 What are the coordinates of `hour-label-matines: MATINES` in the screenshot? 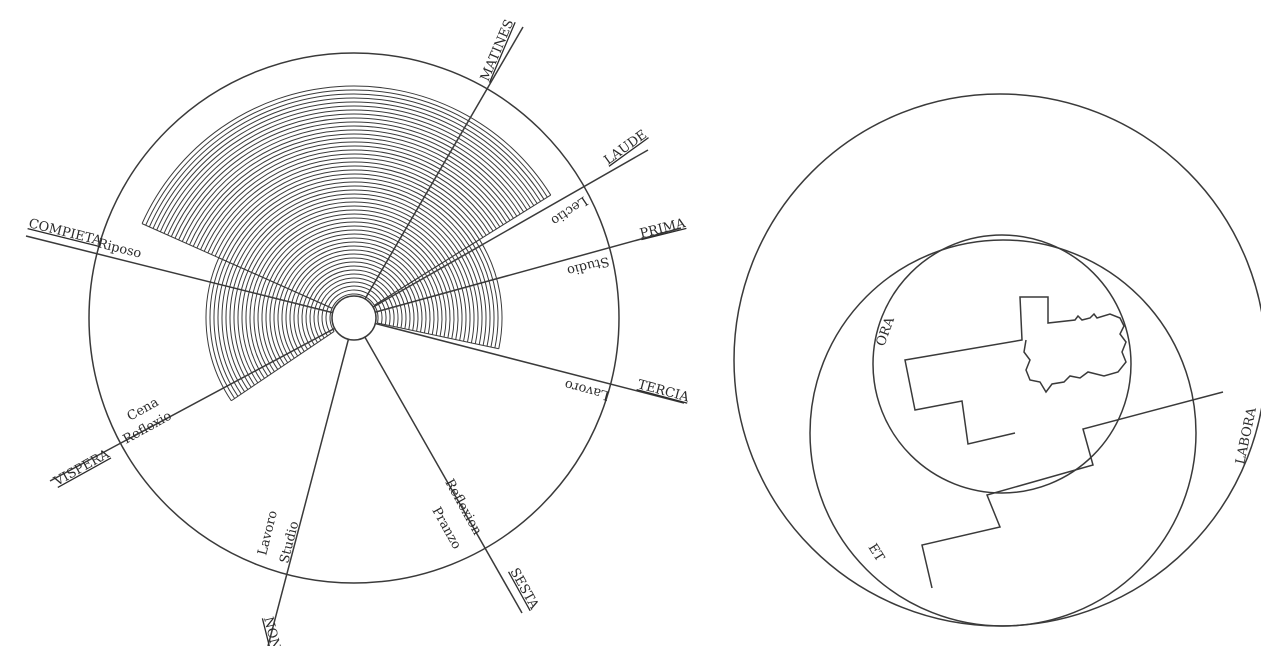 It's located at (497, 50).